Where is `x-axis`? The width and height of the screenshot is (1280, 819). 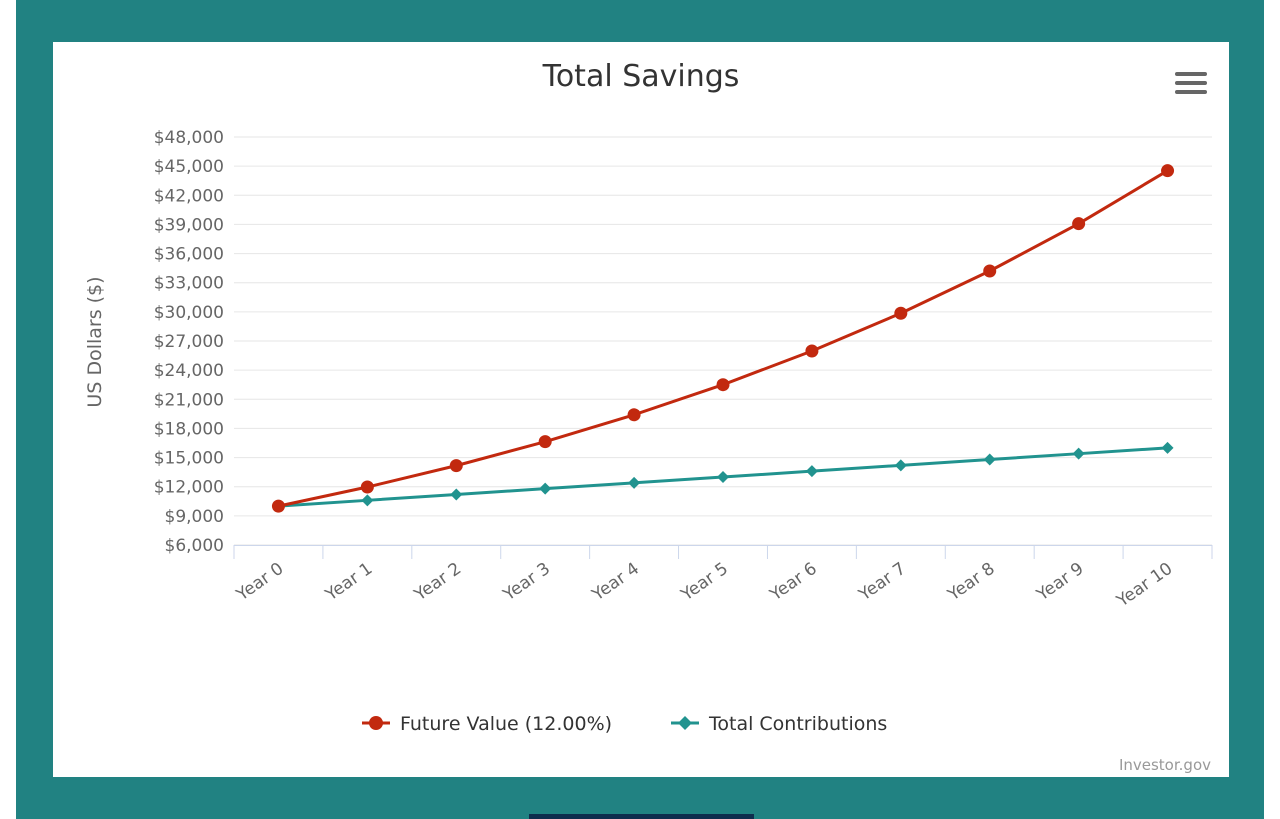 x-axis is located at coordinates (723, 552).